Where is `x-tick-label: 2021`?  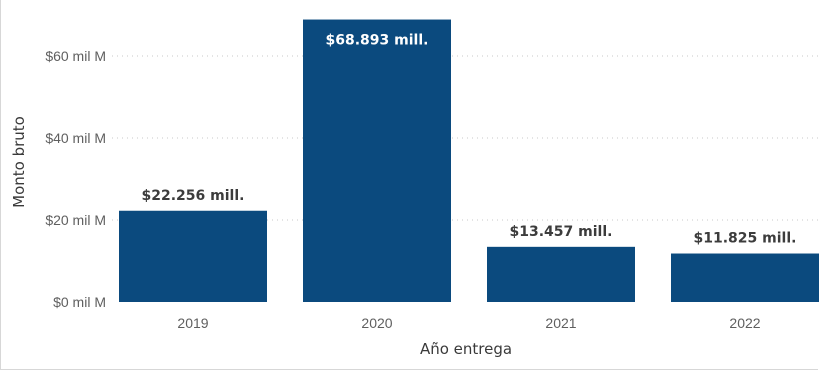
x-tick-label: 2021 is located at coordinates (560, 323).